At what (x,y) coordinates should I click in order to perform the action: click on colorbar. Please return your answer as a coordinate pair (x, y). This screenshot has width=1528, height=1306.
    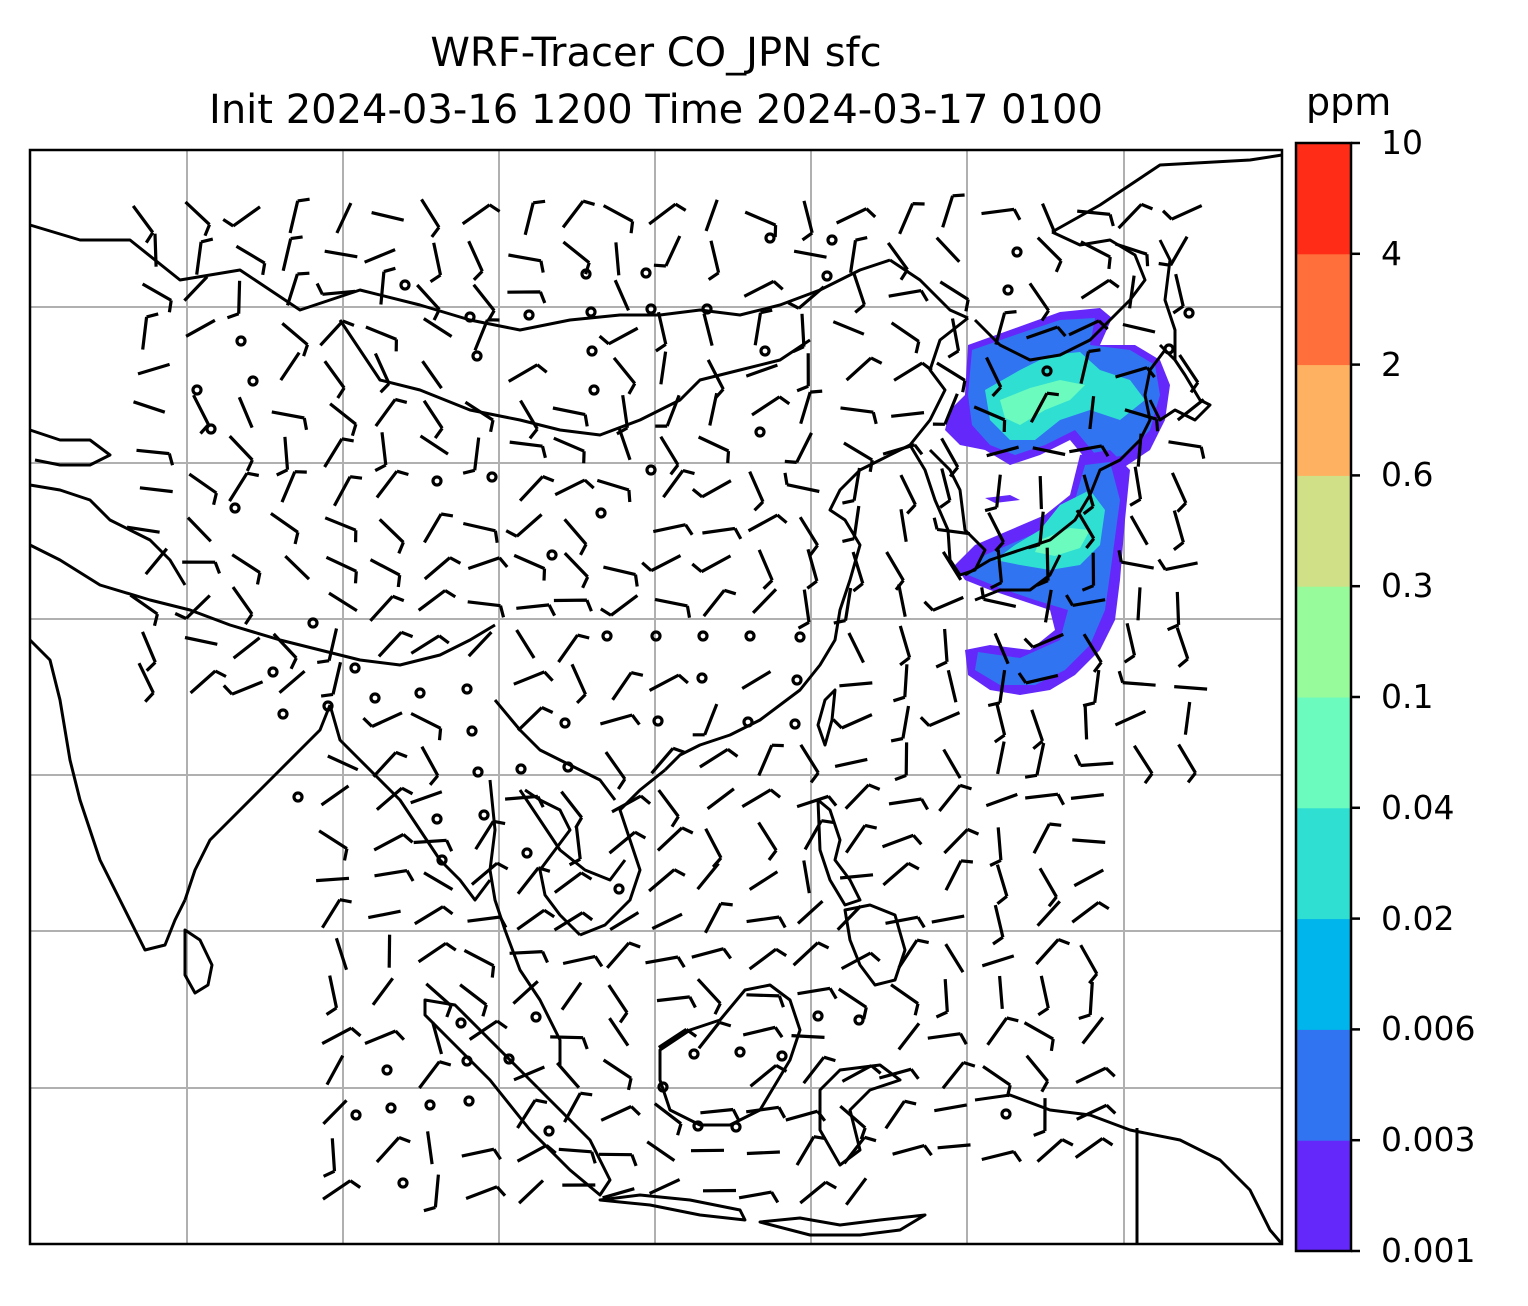
    Looking at the image, I should click on (1327, 697).